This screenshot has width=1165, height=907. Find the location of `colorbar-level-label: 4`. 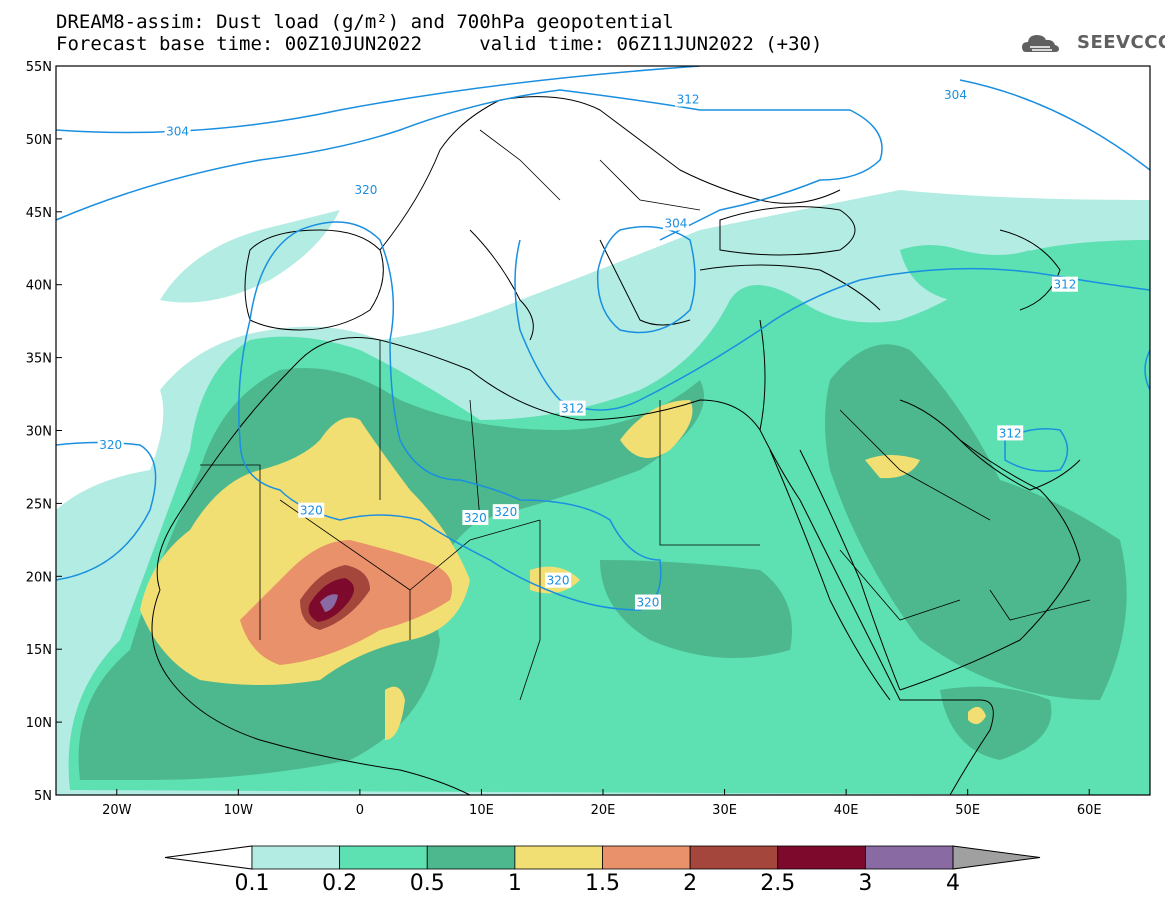

colorbar-level-label: 4 is located at coordinates (953, 883).